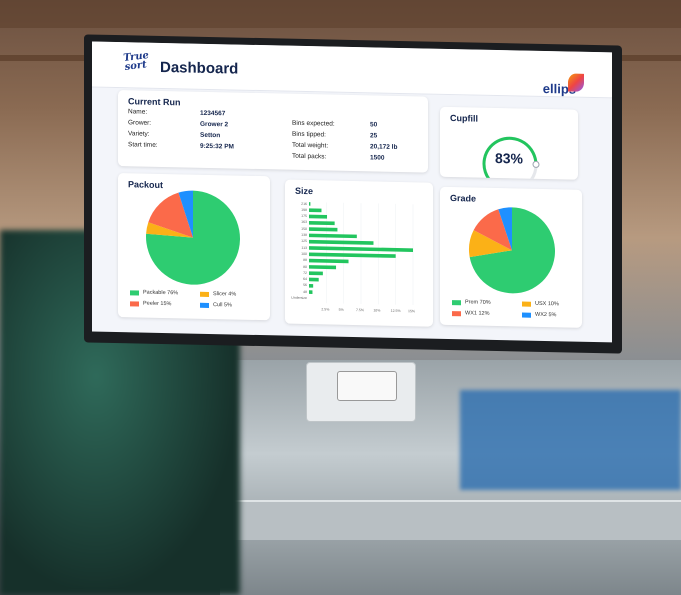  Describe the element at coordinates (305, 272) in the screenshot. I see `y-tick-label: 72` at that location.